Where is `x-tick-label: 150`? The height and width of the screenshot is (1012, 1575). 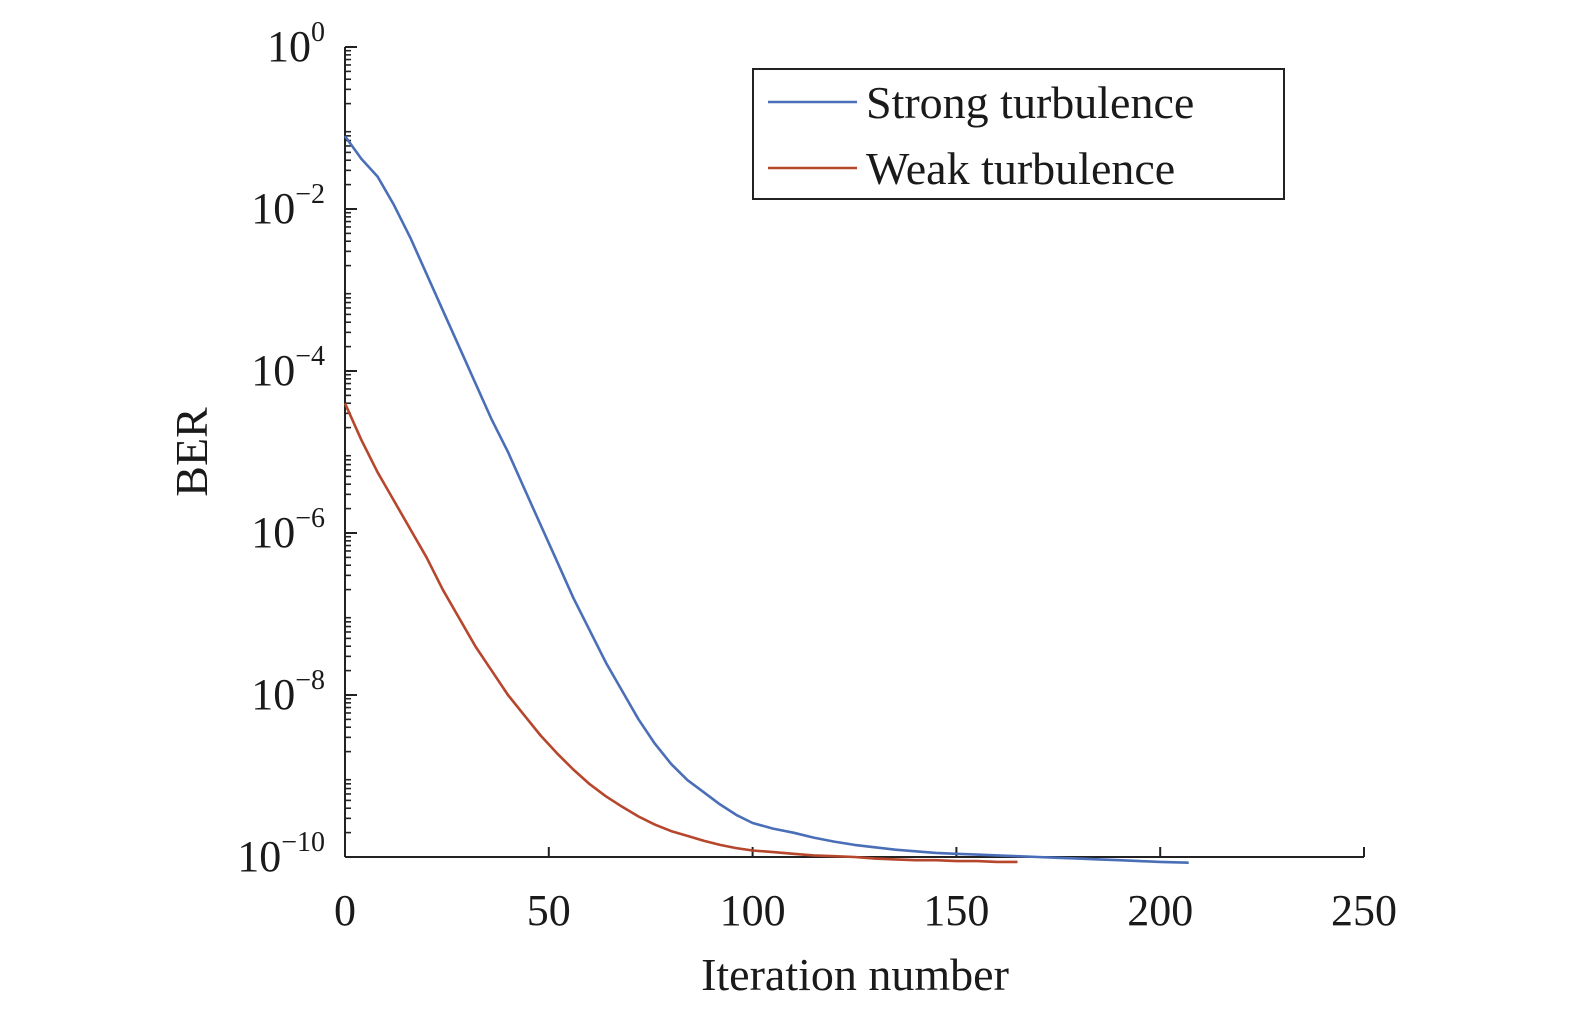 x-tick-label: 150 is located at coordinates (956, 910).